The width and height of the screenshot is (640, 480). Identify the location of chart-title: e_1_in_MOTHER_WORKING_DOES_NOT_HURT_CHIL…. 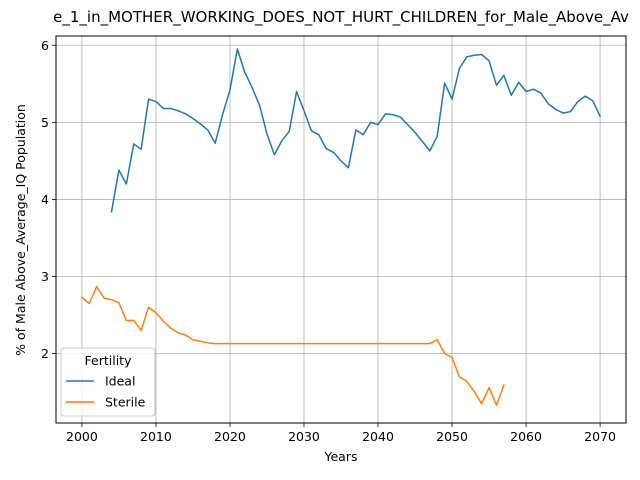
(341, 17).